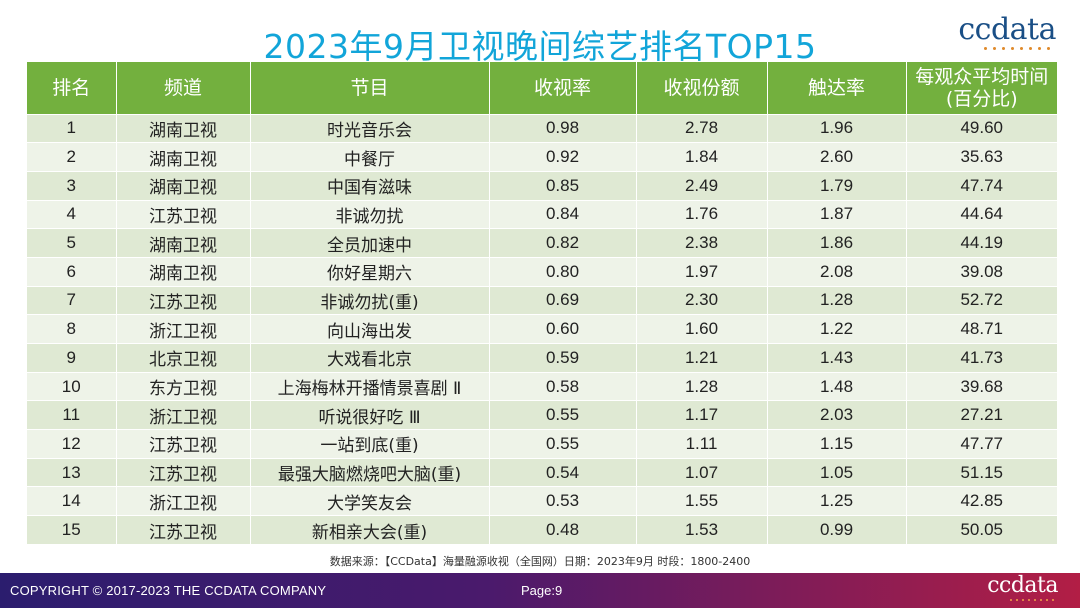  Describe the element at coordinates (981, 358) in the screenshot. I see `table-cell: 41.73` at that location.